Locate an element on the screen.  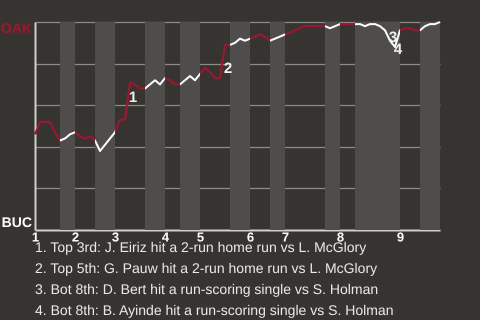
text: OAK is located at coordinates (16, 28).